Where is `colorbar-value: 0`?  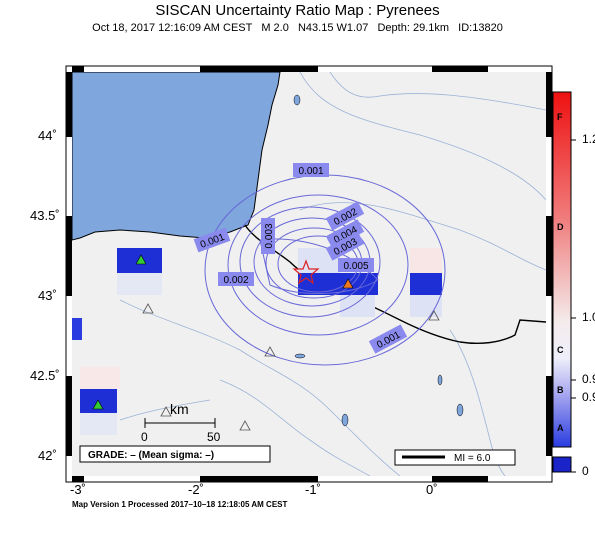
colorbar-value: 0 is located at coordinates (585, 471).